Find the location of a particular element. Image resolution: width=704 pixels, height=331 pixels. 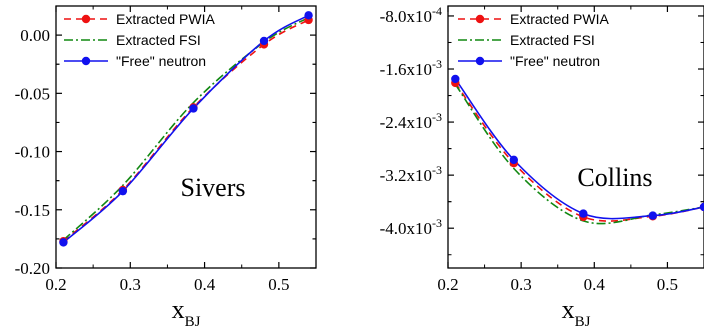

y-tick-label: 0.00 is located at coordinates (35, 35).